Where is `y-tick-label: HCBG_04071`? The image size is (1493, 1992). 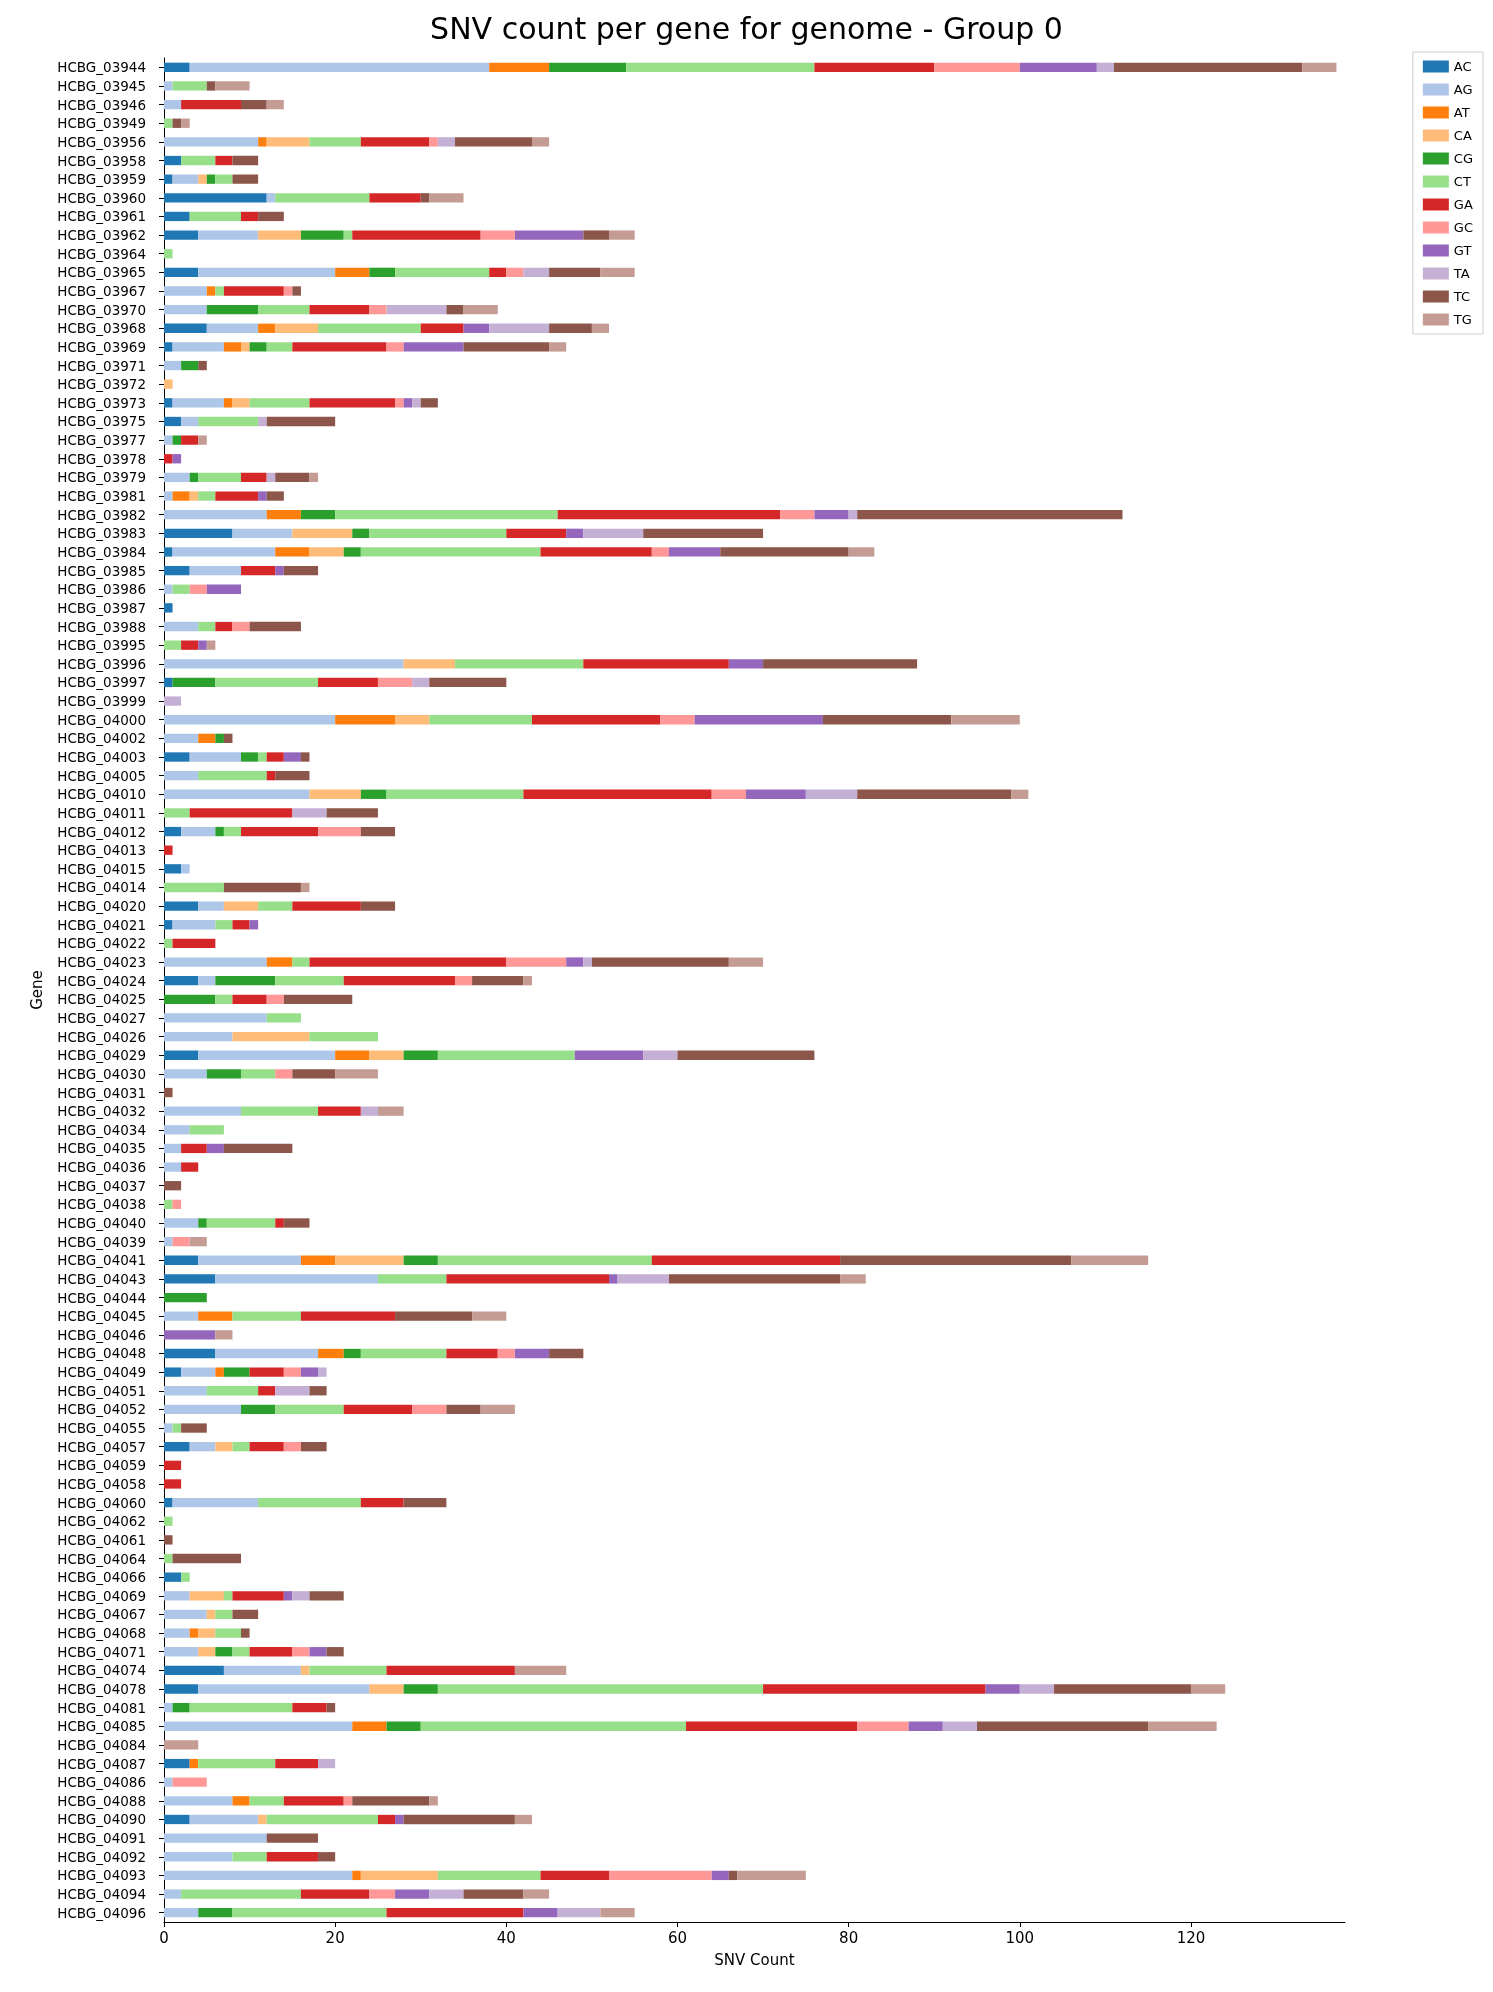 y-tick-label: HCBG_04071 is located at coordinates (101, 1651).